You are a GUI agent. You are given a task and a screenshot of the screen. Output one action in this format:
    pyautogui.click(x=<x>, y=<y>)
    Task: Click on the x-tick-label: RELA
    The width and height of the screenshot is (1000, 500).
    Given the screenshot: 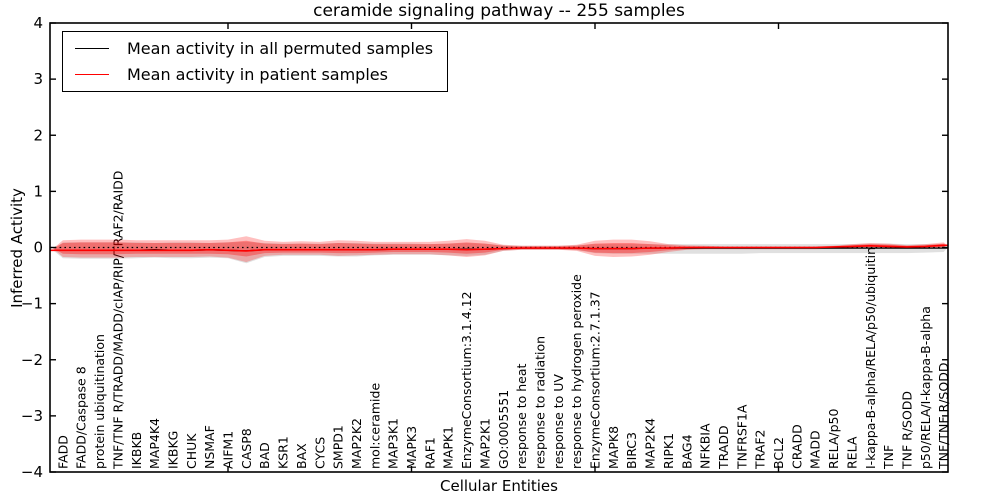 What is the action you would take?
    pyautogui.click(x=851, y=452)
    